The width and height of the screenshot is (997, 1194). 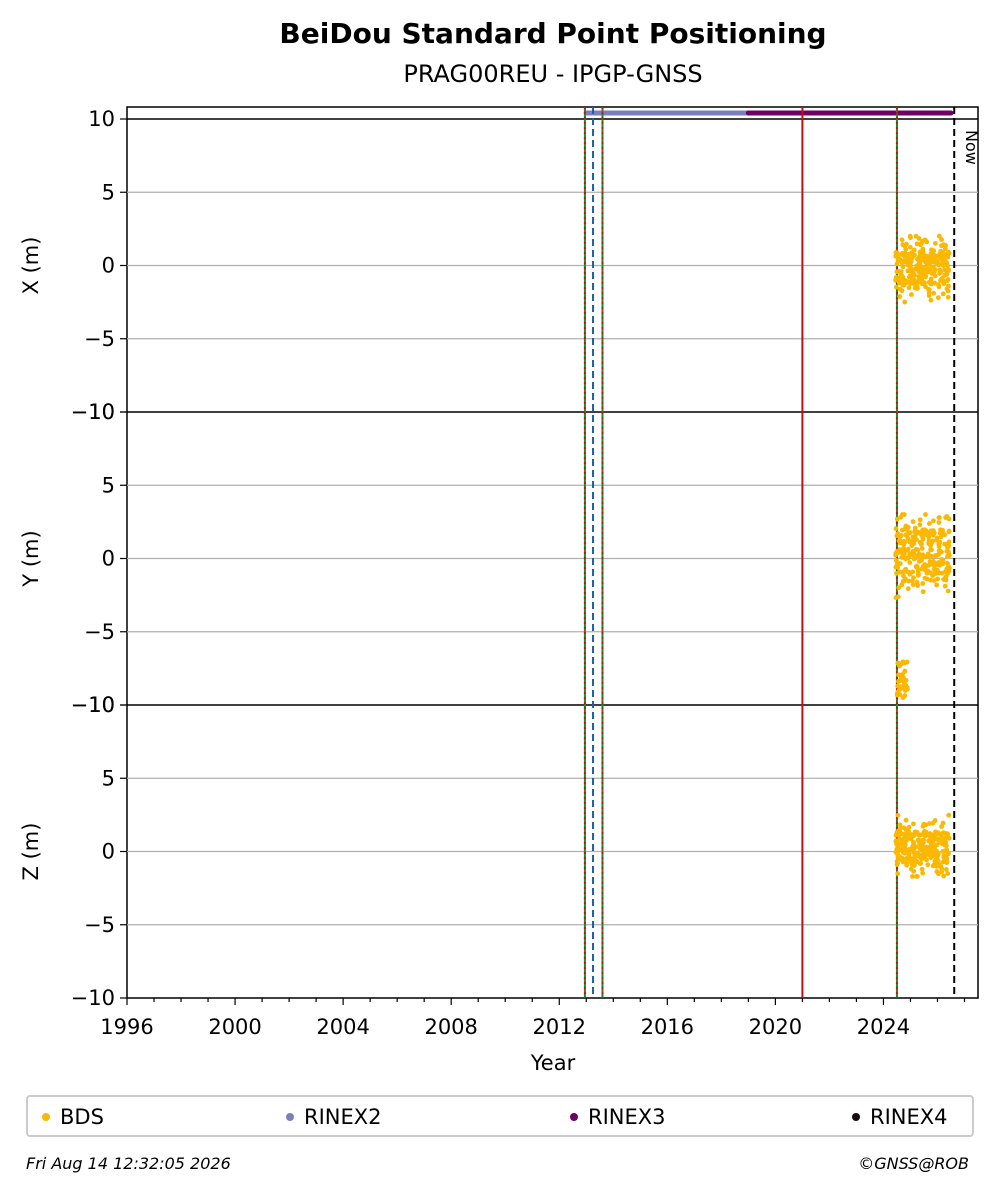 I want to click on legend-label-rinex2: RINEX2, so click(x=343, y=1117).